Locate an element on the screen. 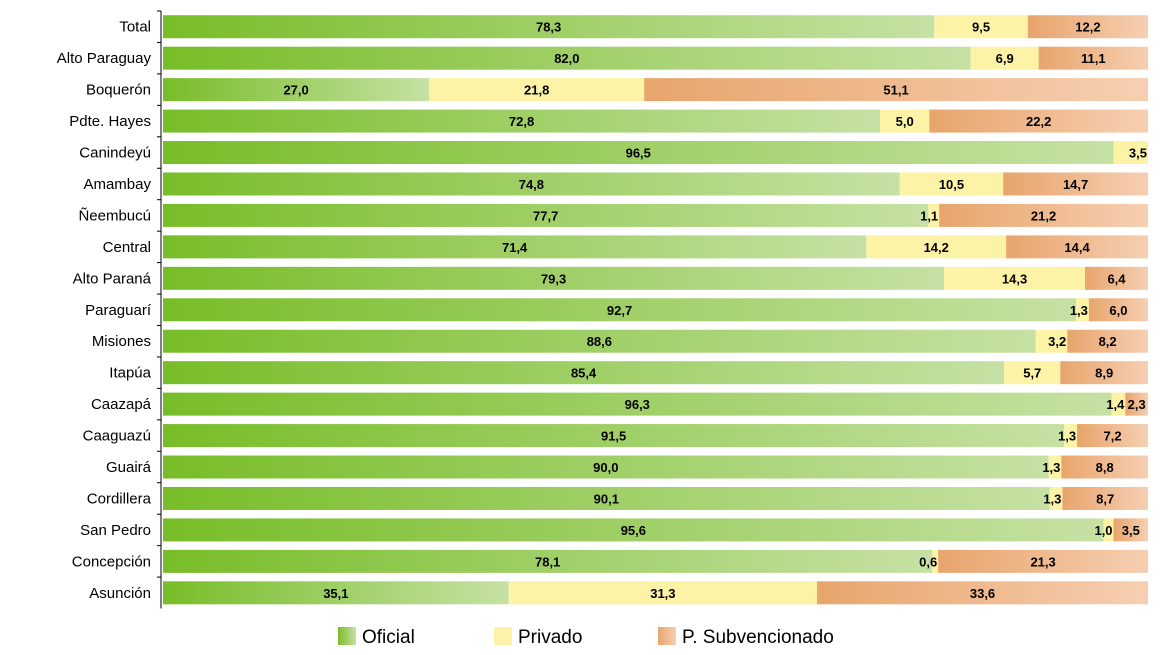  value-label-p-subvencionado-caaguazu: 7,2 is located at coordinates (1113, 436).